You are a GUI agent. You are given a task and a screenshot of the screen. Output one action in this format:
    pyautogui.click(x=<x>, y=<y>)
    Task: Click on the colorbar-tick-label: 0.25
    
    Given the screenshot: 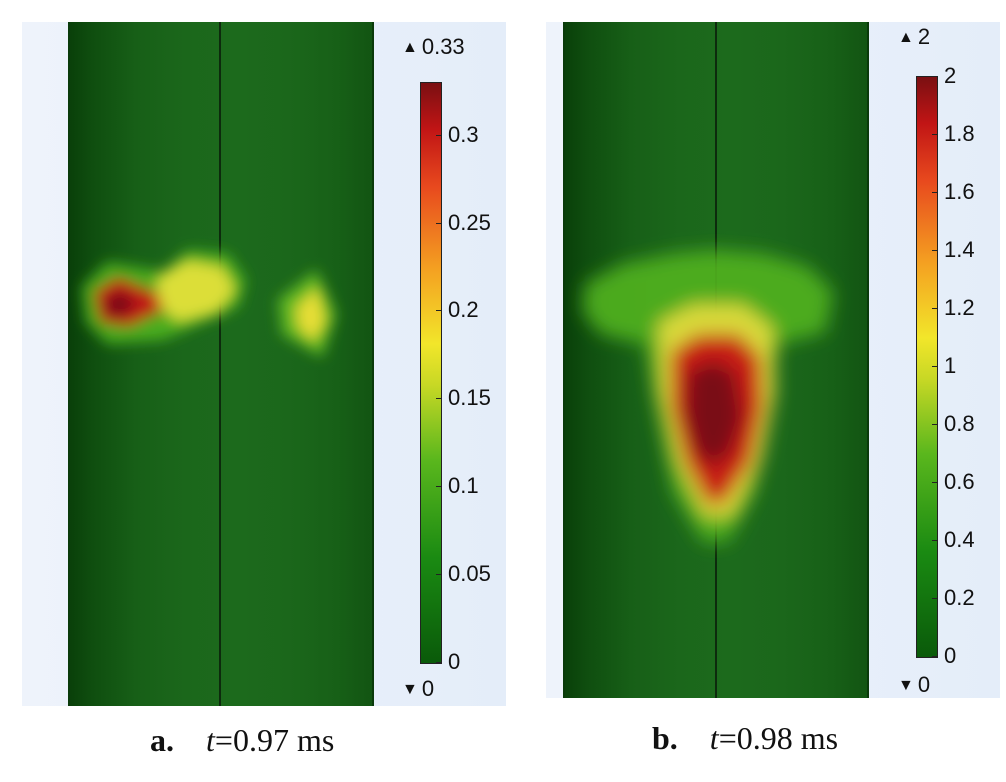 What is the action you would take?
    pyautogui.click(x=469, y=222)
    